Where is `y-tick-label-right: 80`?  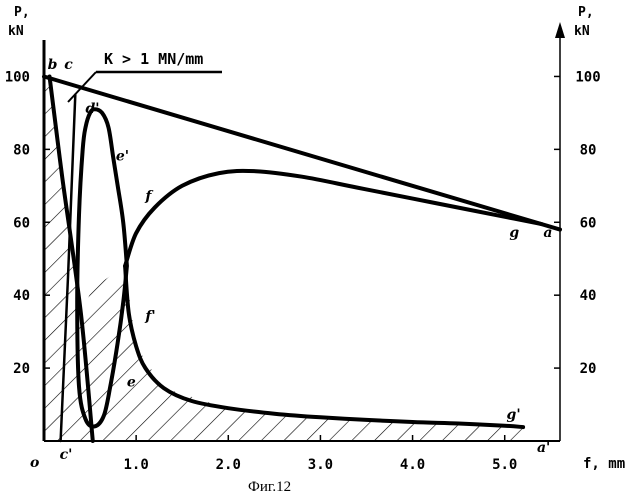
y-tick-label-right: 80 is located at coordinates (588, 150).